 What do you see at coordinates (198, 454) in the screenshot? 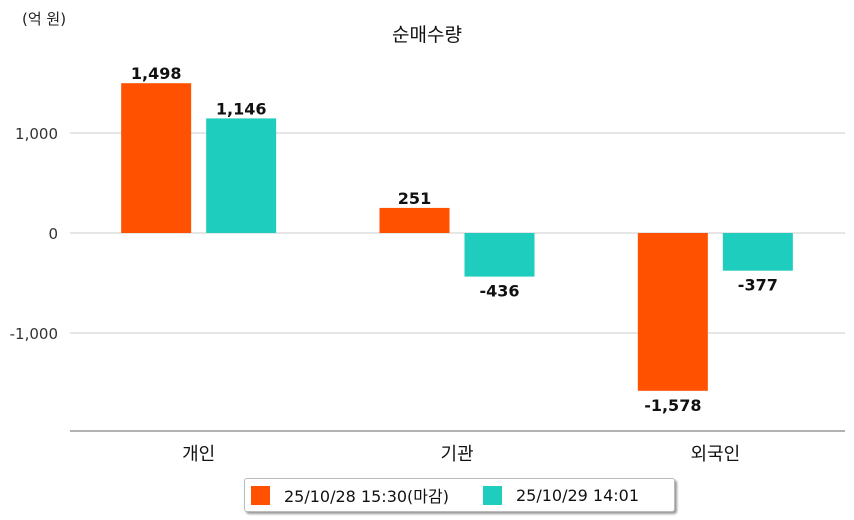
I see `x-tick-label: 개인` at bounding box center [198, 454].